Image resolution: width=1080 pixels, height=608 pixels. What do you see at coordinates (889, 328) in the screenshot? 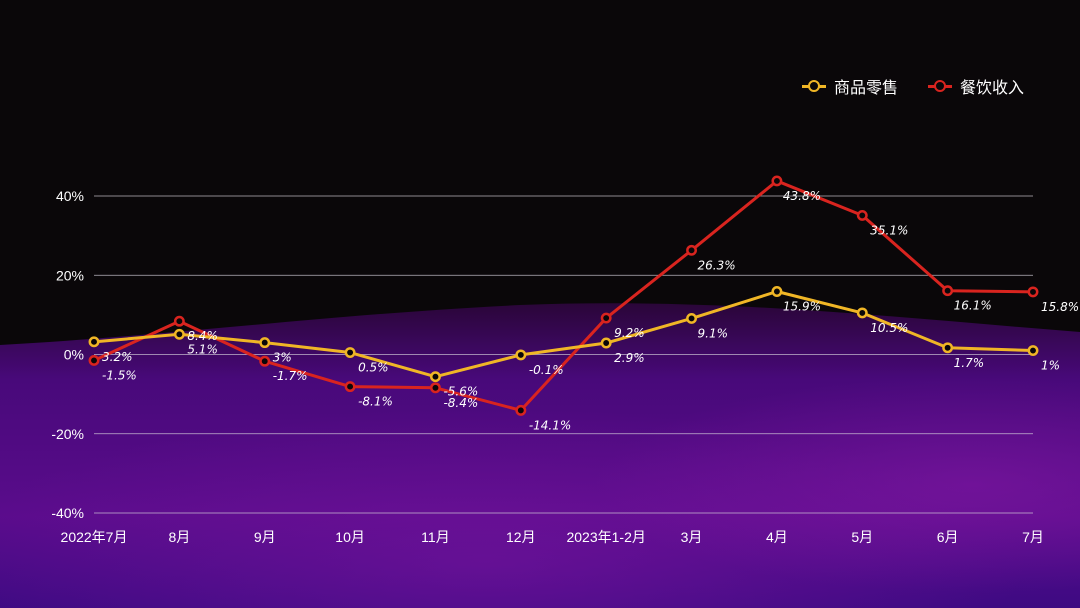
I see `data-label-retail: 10.5%` at bounding box center [889, 328].